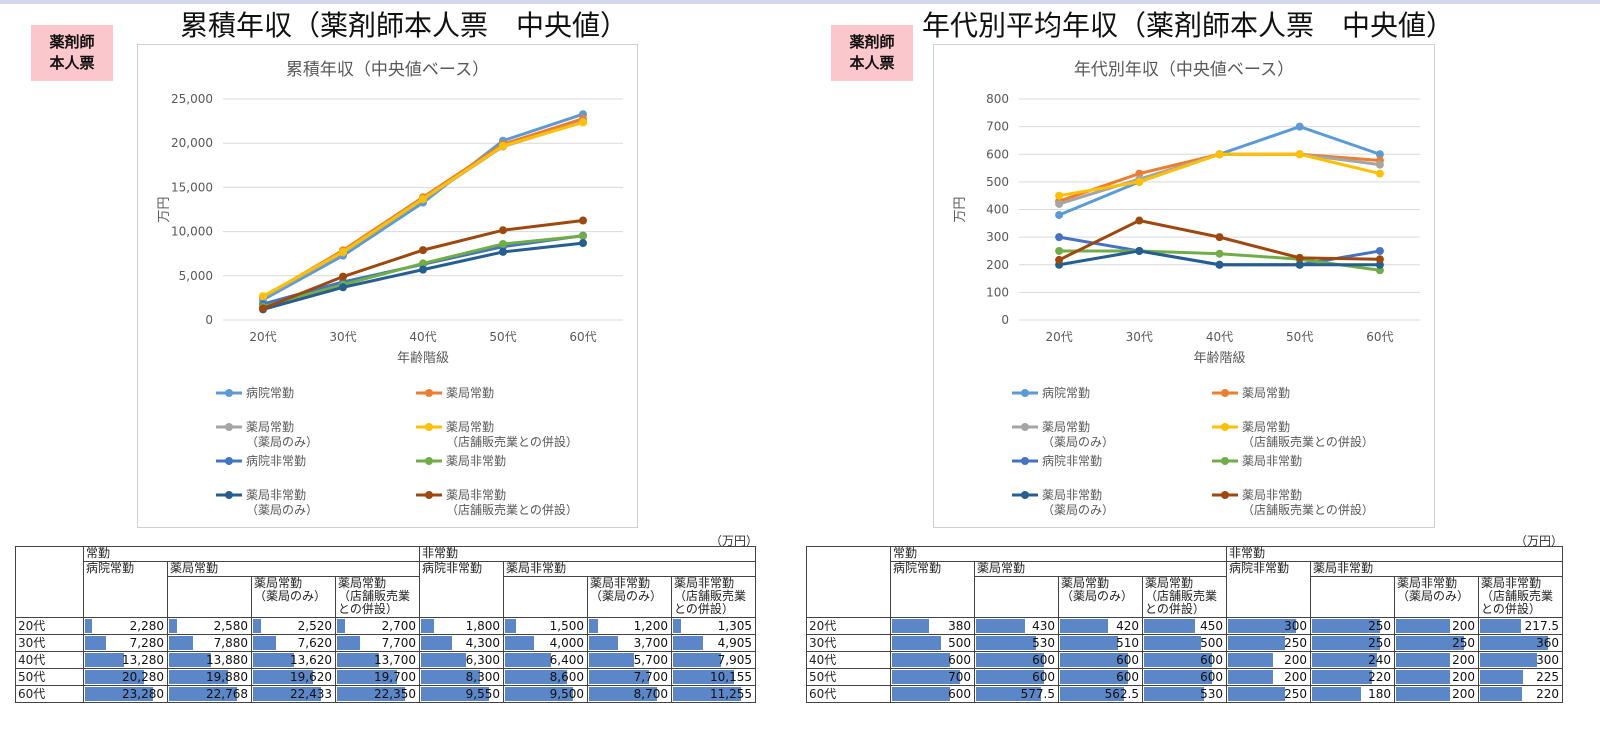 This screenshot has width=1600, height=740. What do you see at coordinates (377, 660) in the screenshot?
I see `data-cell: 13,700` at bounding box center [377, 660].